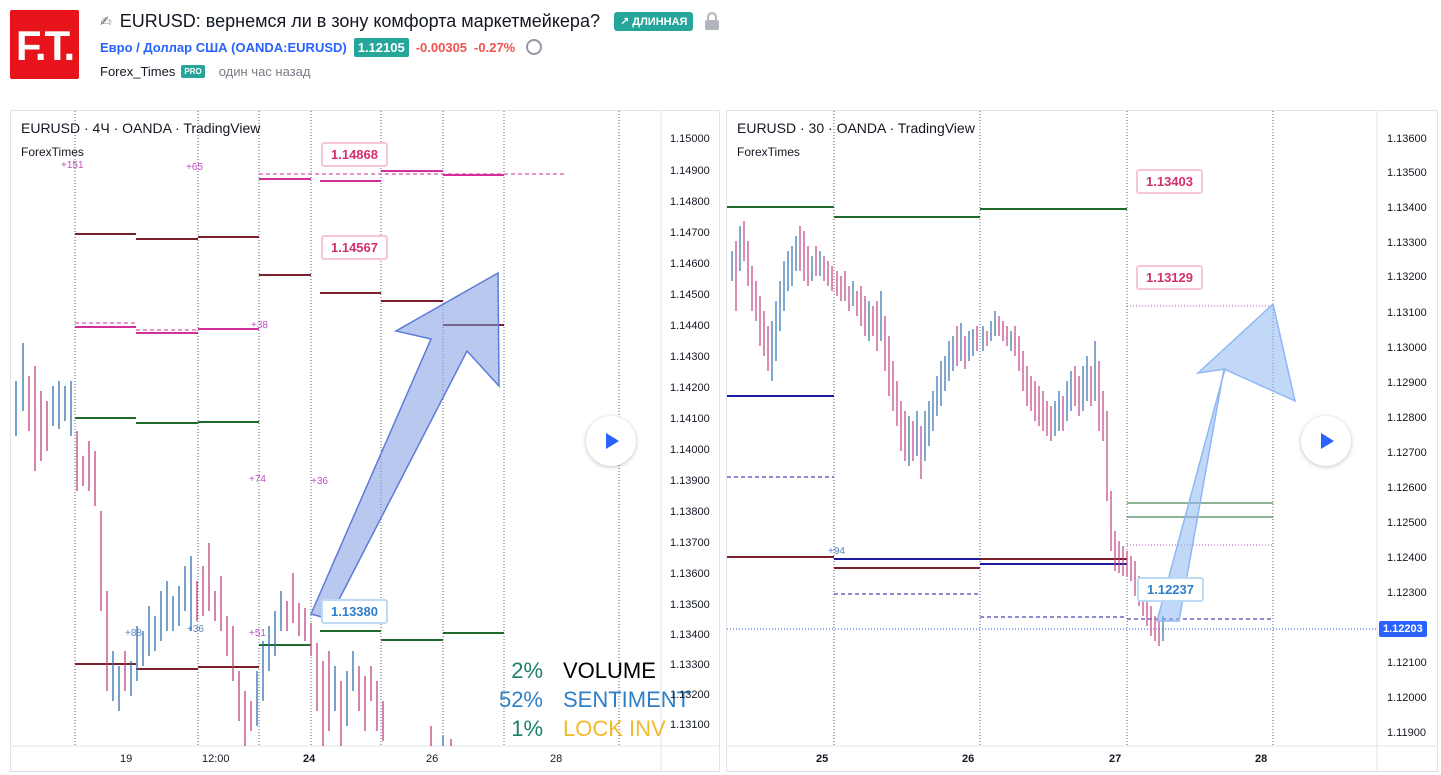 This screenshot has height=775, width=1441. What do you see at coordinates (627, 699) in the screenshot?
I see `sentiment-label: SENTIMENT` at bounding box center [627, 699].